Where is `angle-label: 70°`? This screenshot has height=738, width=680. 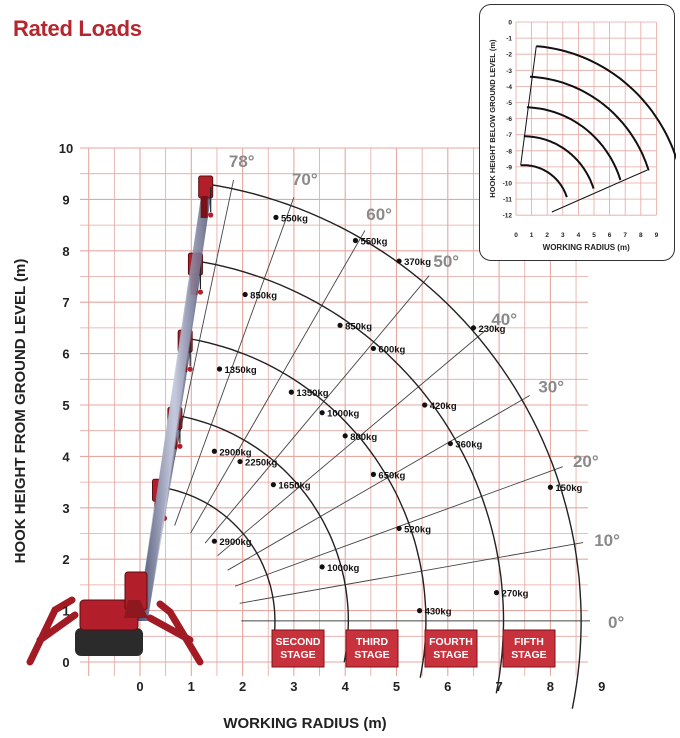
angle-label: 70° is located at coordinates (305, 179).